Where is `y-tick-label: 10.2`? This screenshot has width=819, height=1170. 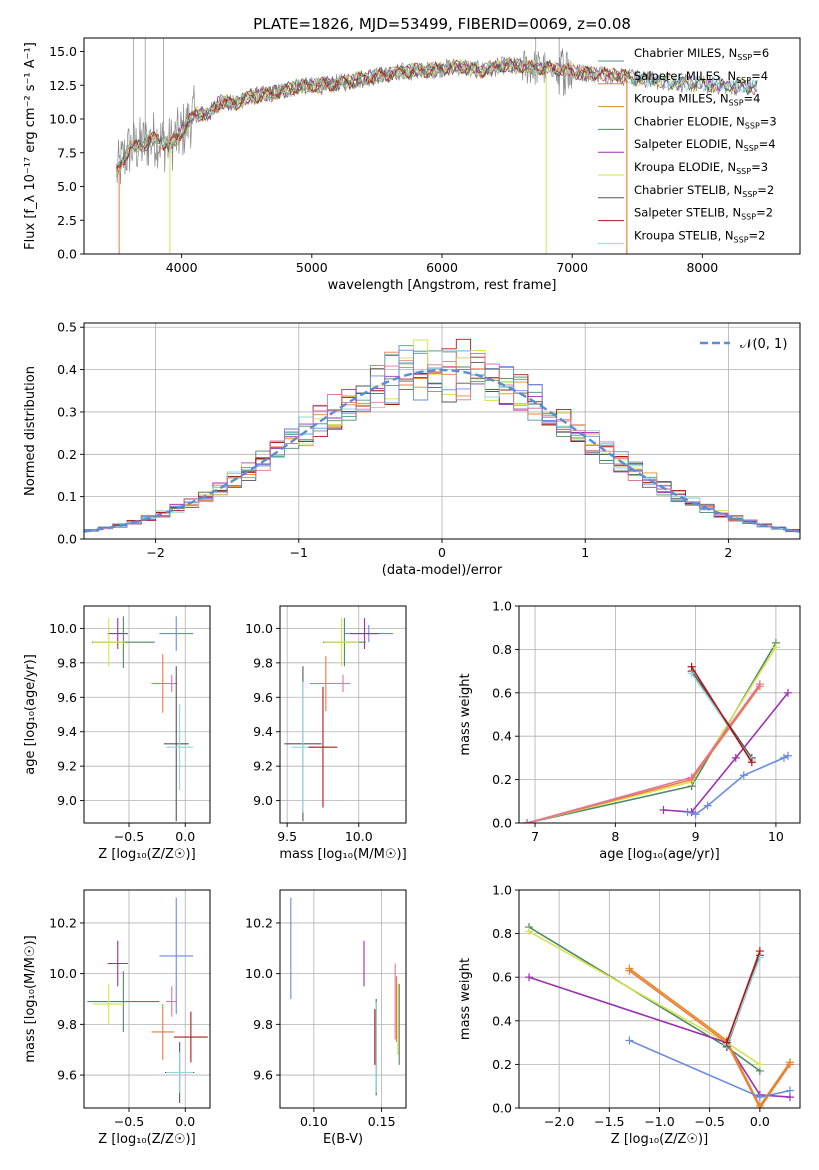 y-tick-label: 10.2 is located at coordinates (259, 922).